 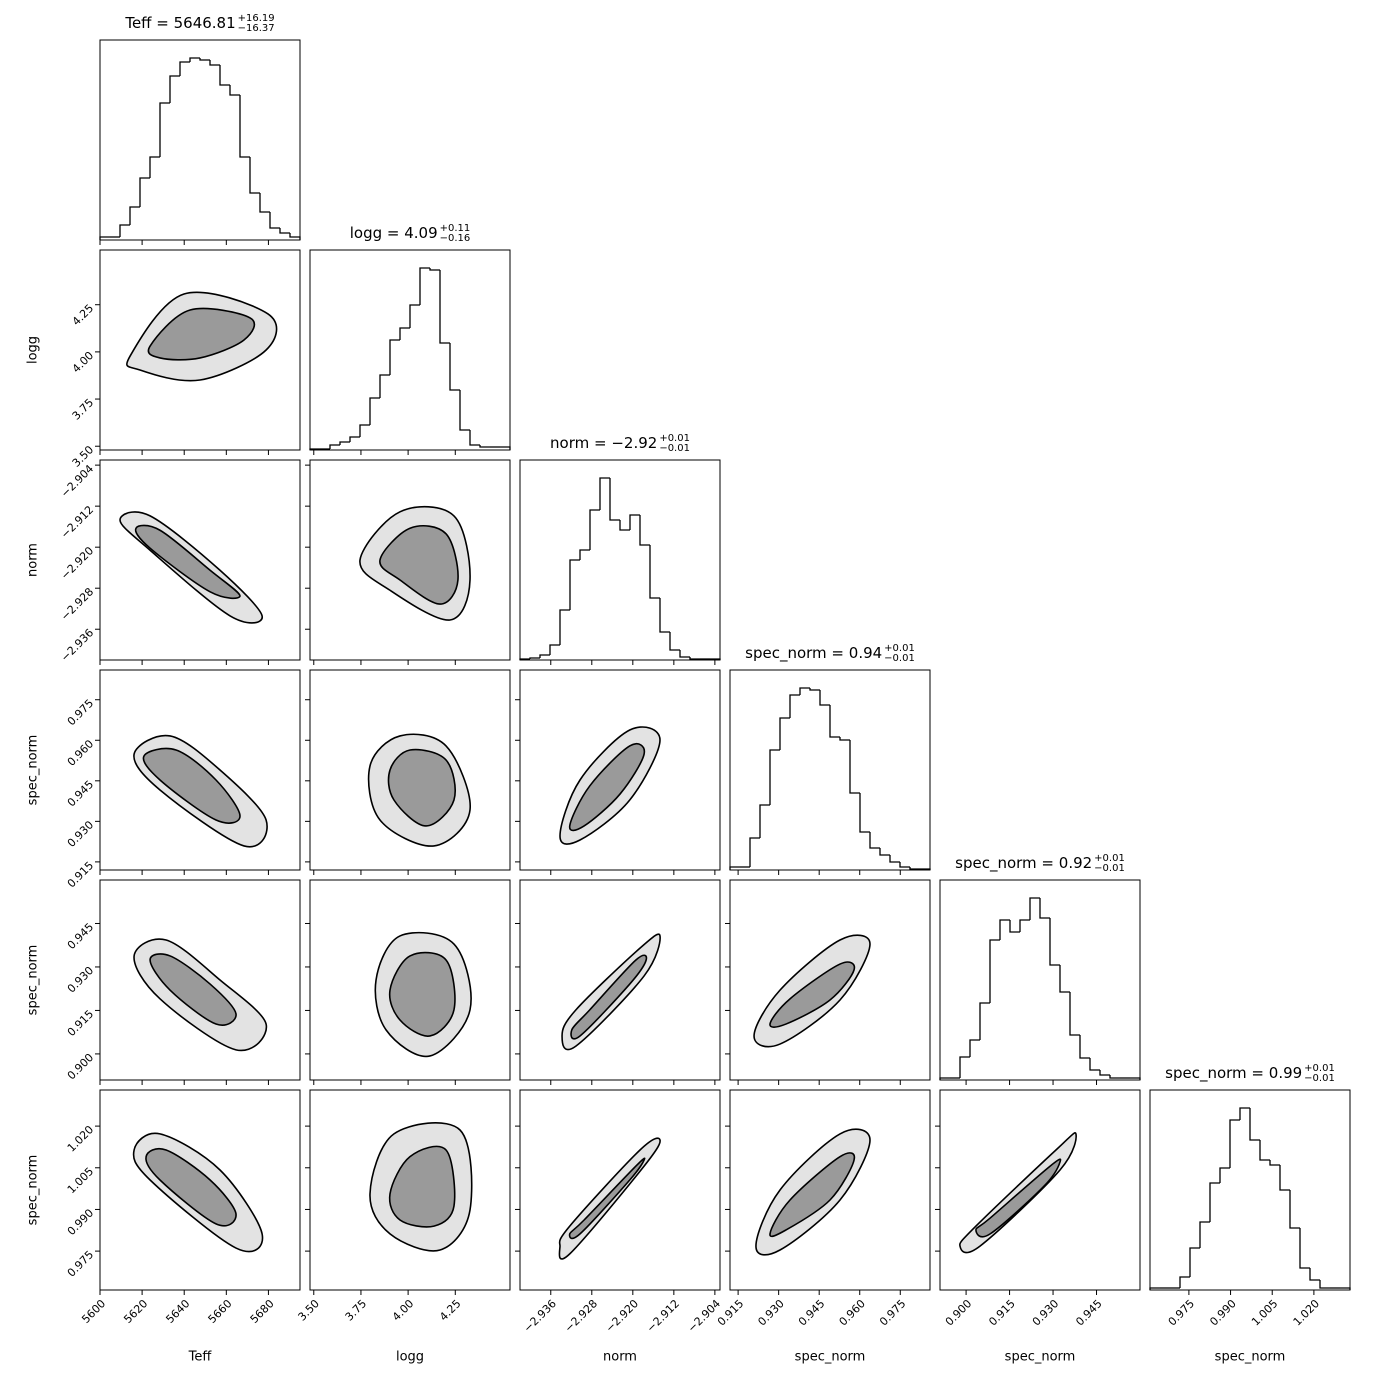 I want to click on y-tick-label: 0.930, so click(x=80, y=833).